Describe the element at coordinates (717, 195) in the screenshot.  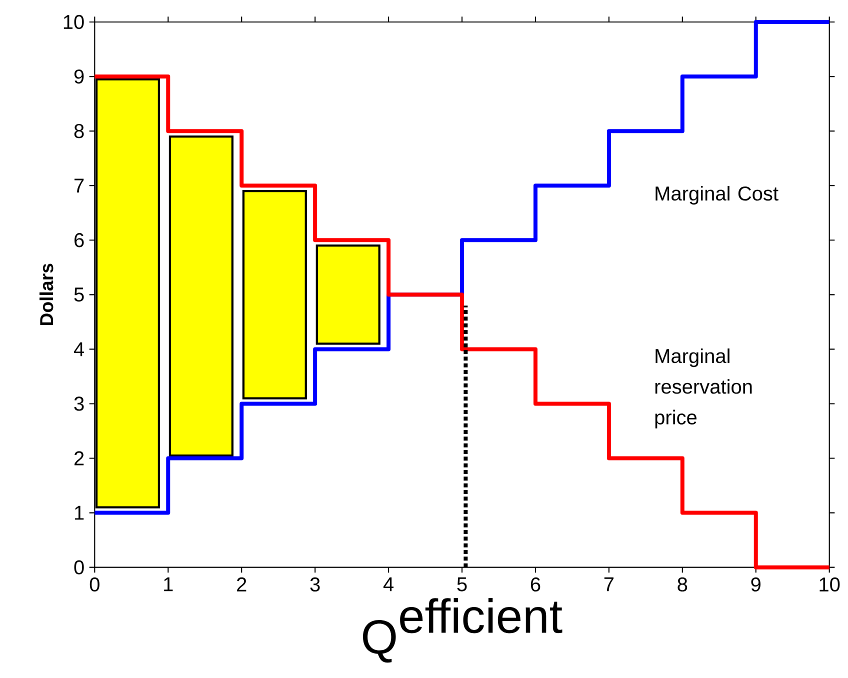
I see `text: Marginal Cost` at that location.